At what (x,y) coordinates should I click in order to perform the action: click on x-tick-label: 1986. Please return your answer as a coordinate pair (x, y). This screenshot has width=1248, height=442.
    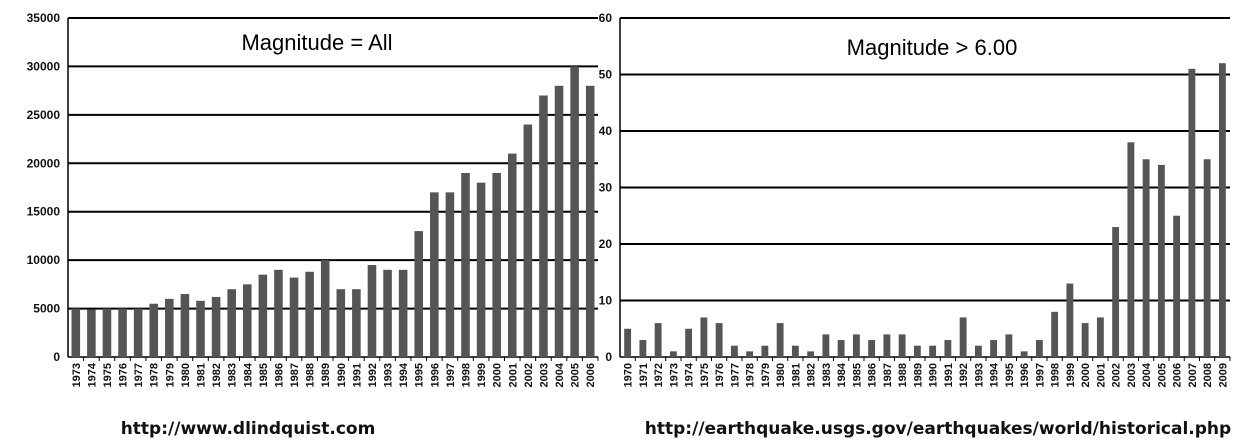
    Looking at the image, I should click on (279, 375).